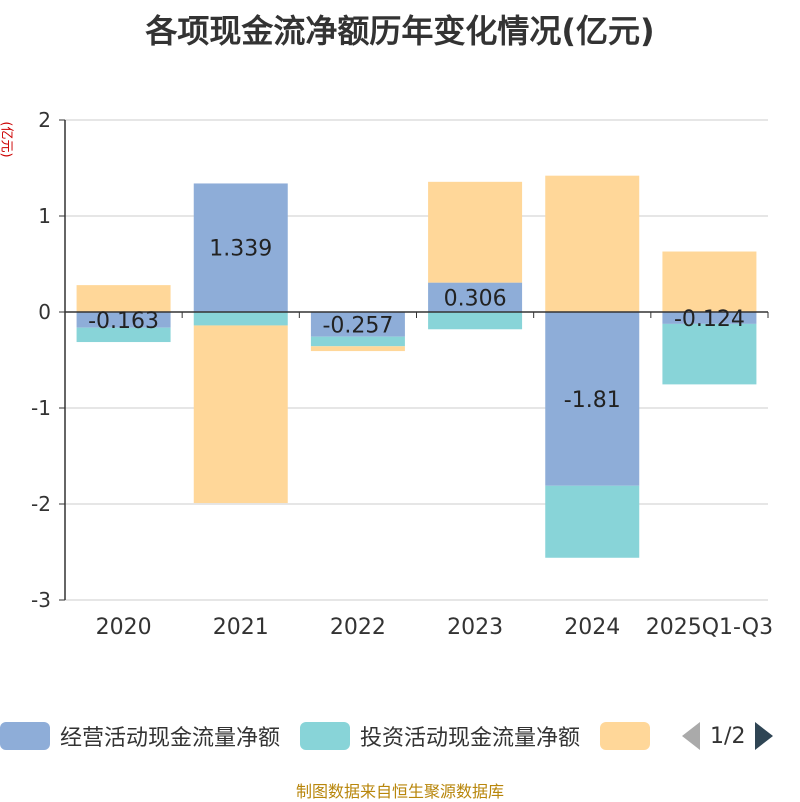  I want to click on legend-prev-arrow-icon, so click(691, 736).